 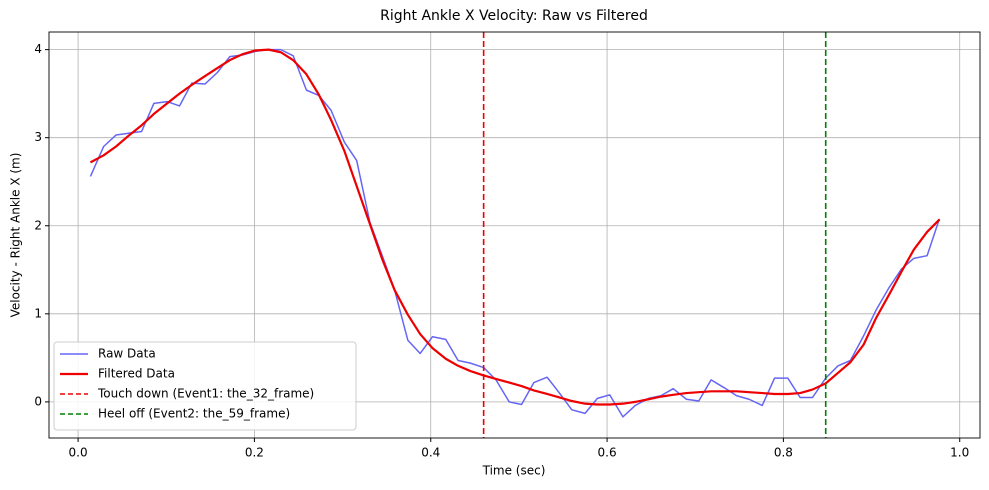 I want to click on y-tick-label: 0, so click(x=38, y=401).